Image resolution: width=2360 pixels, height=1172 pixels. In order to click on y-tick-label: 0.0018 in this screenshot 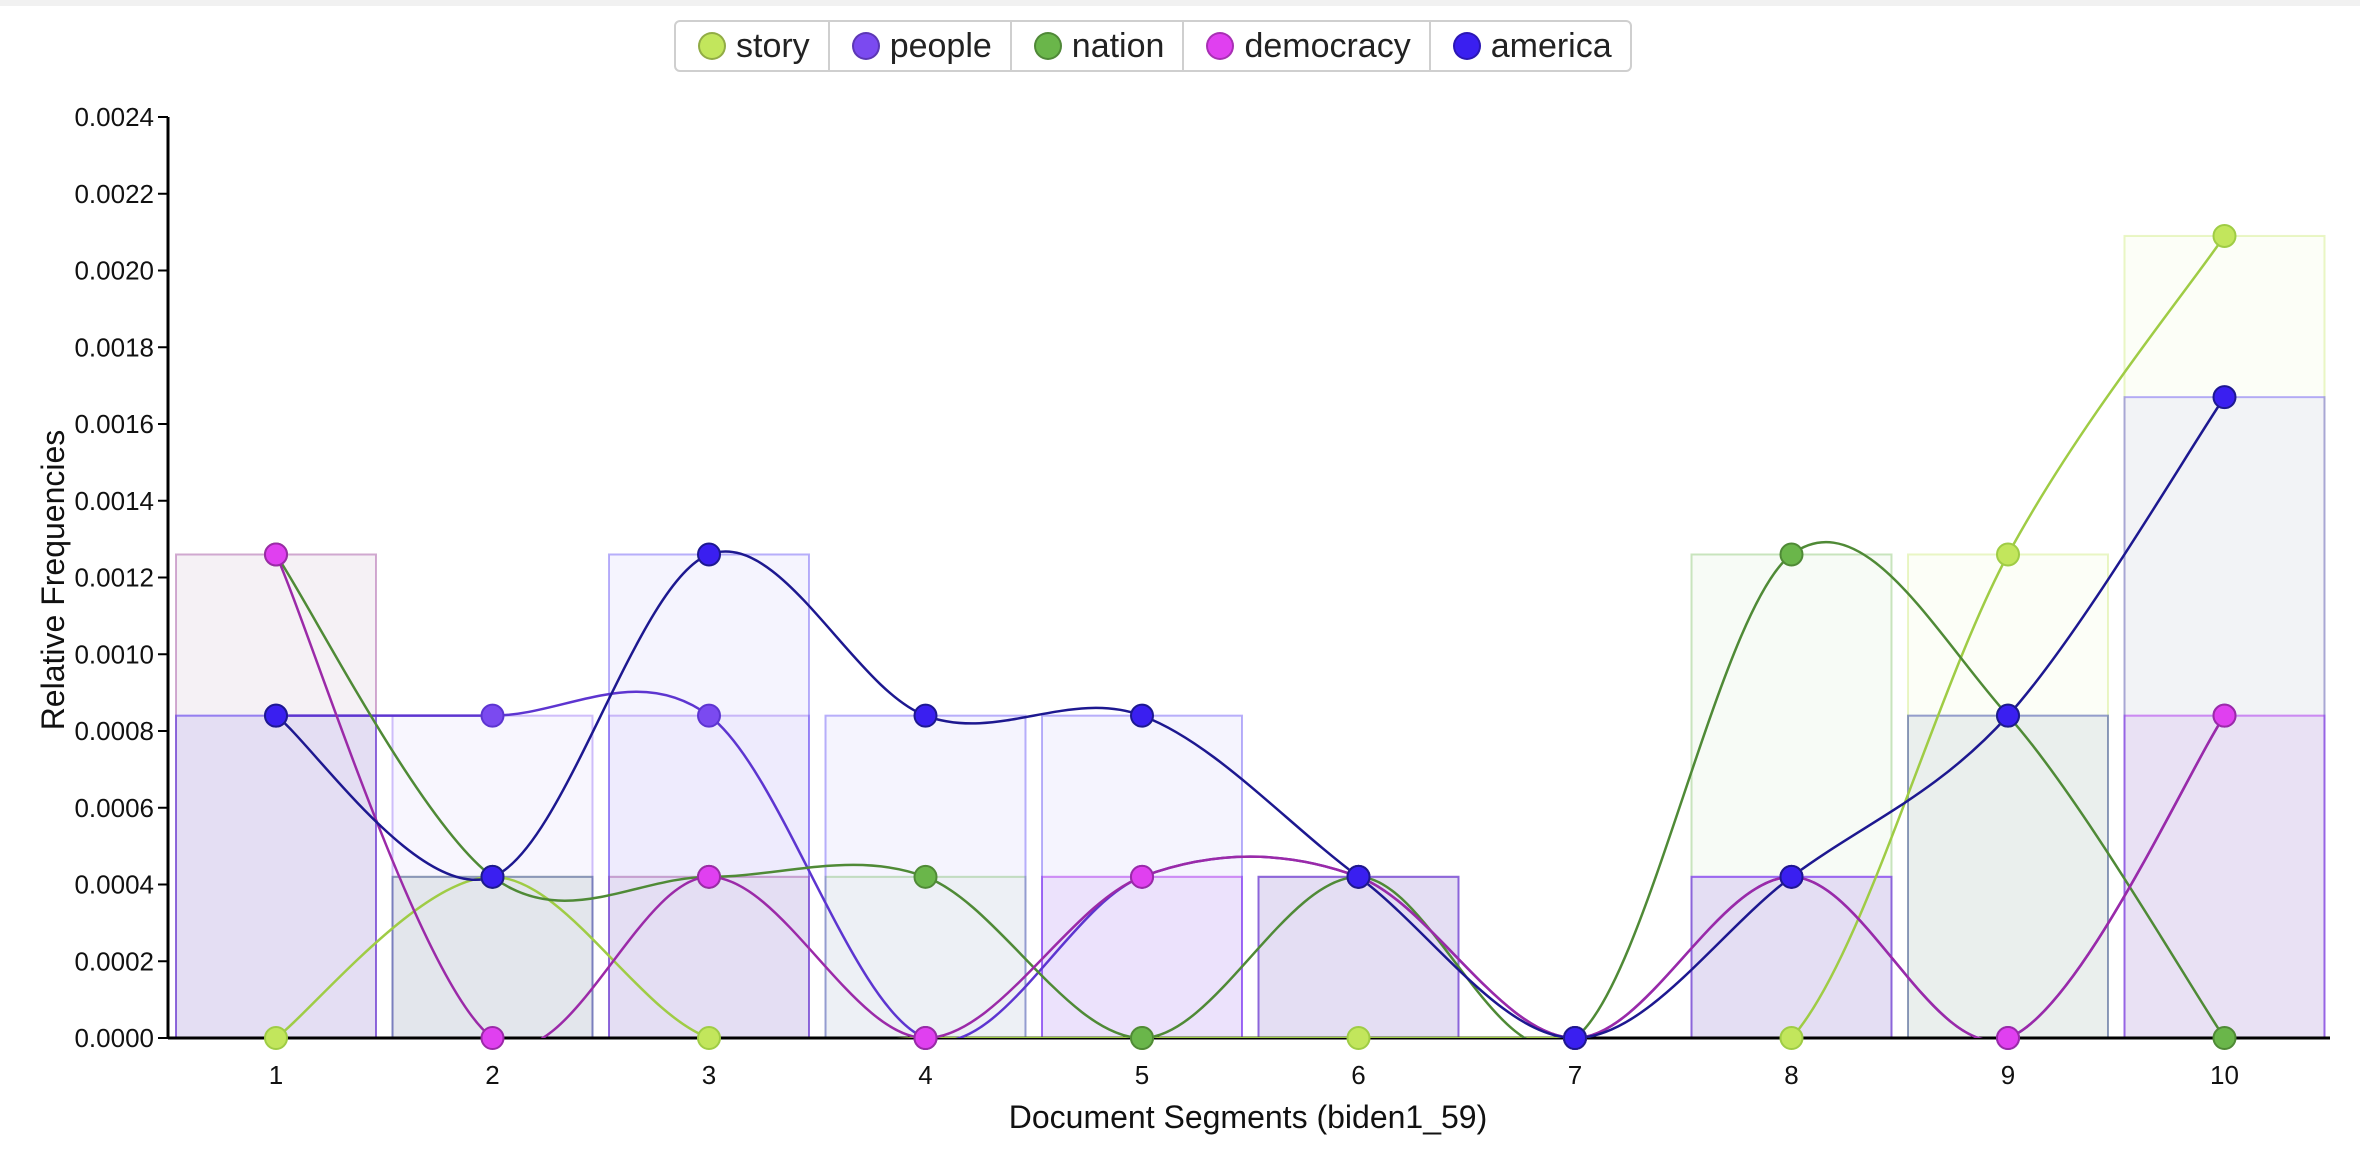, I will do `click(114, 347)`.